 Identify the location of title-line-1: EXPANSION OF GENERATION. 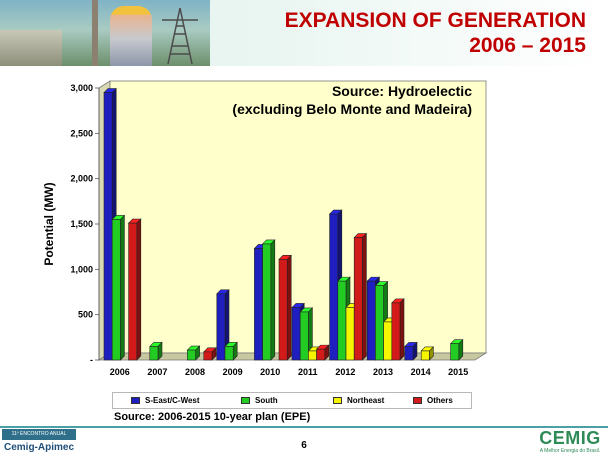
(435, 20).